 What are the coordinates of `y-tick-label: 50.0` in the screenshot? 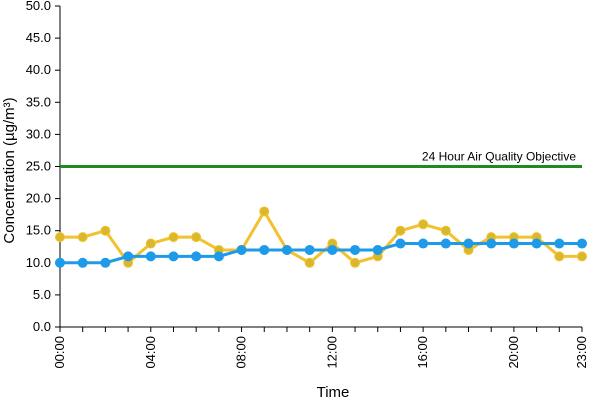 It's located at (38, 6).